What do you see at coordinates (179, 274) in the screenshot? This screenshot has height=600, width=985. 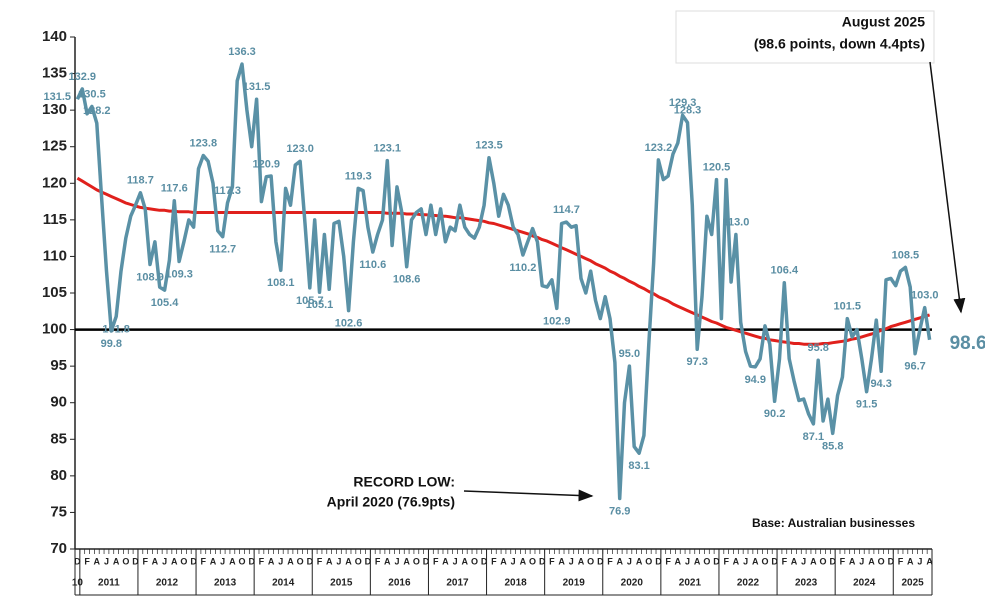 I see `value-label: 109.3` at bounding box center [179, 274].